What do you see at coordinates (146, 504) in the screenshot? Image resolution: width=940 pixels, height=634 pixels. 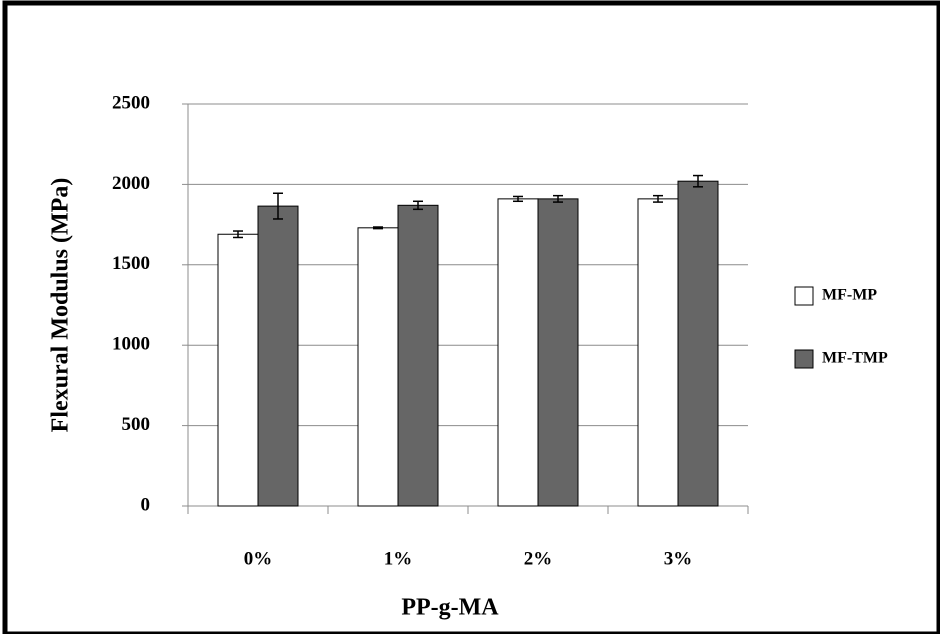 I see `y-tick-label: 0` at bounding box center [146, 504].